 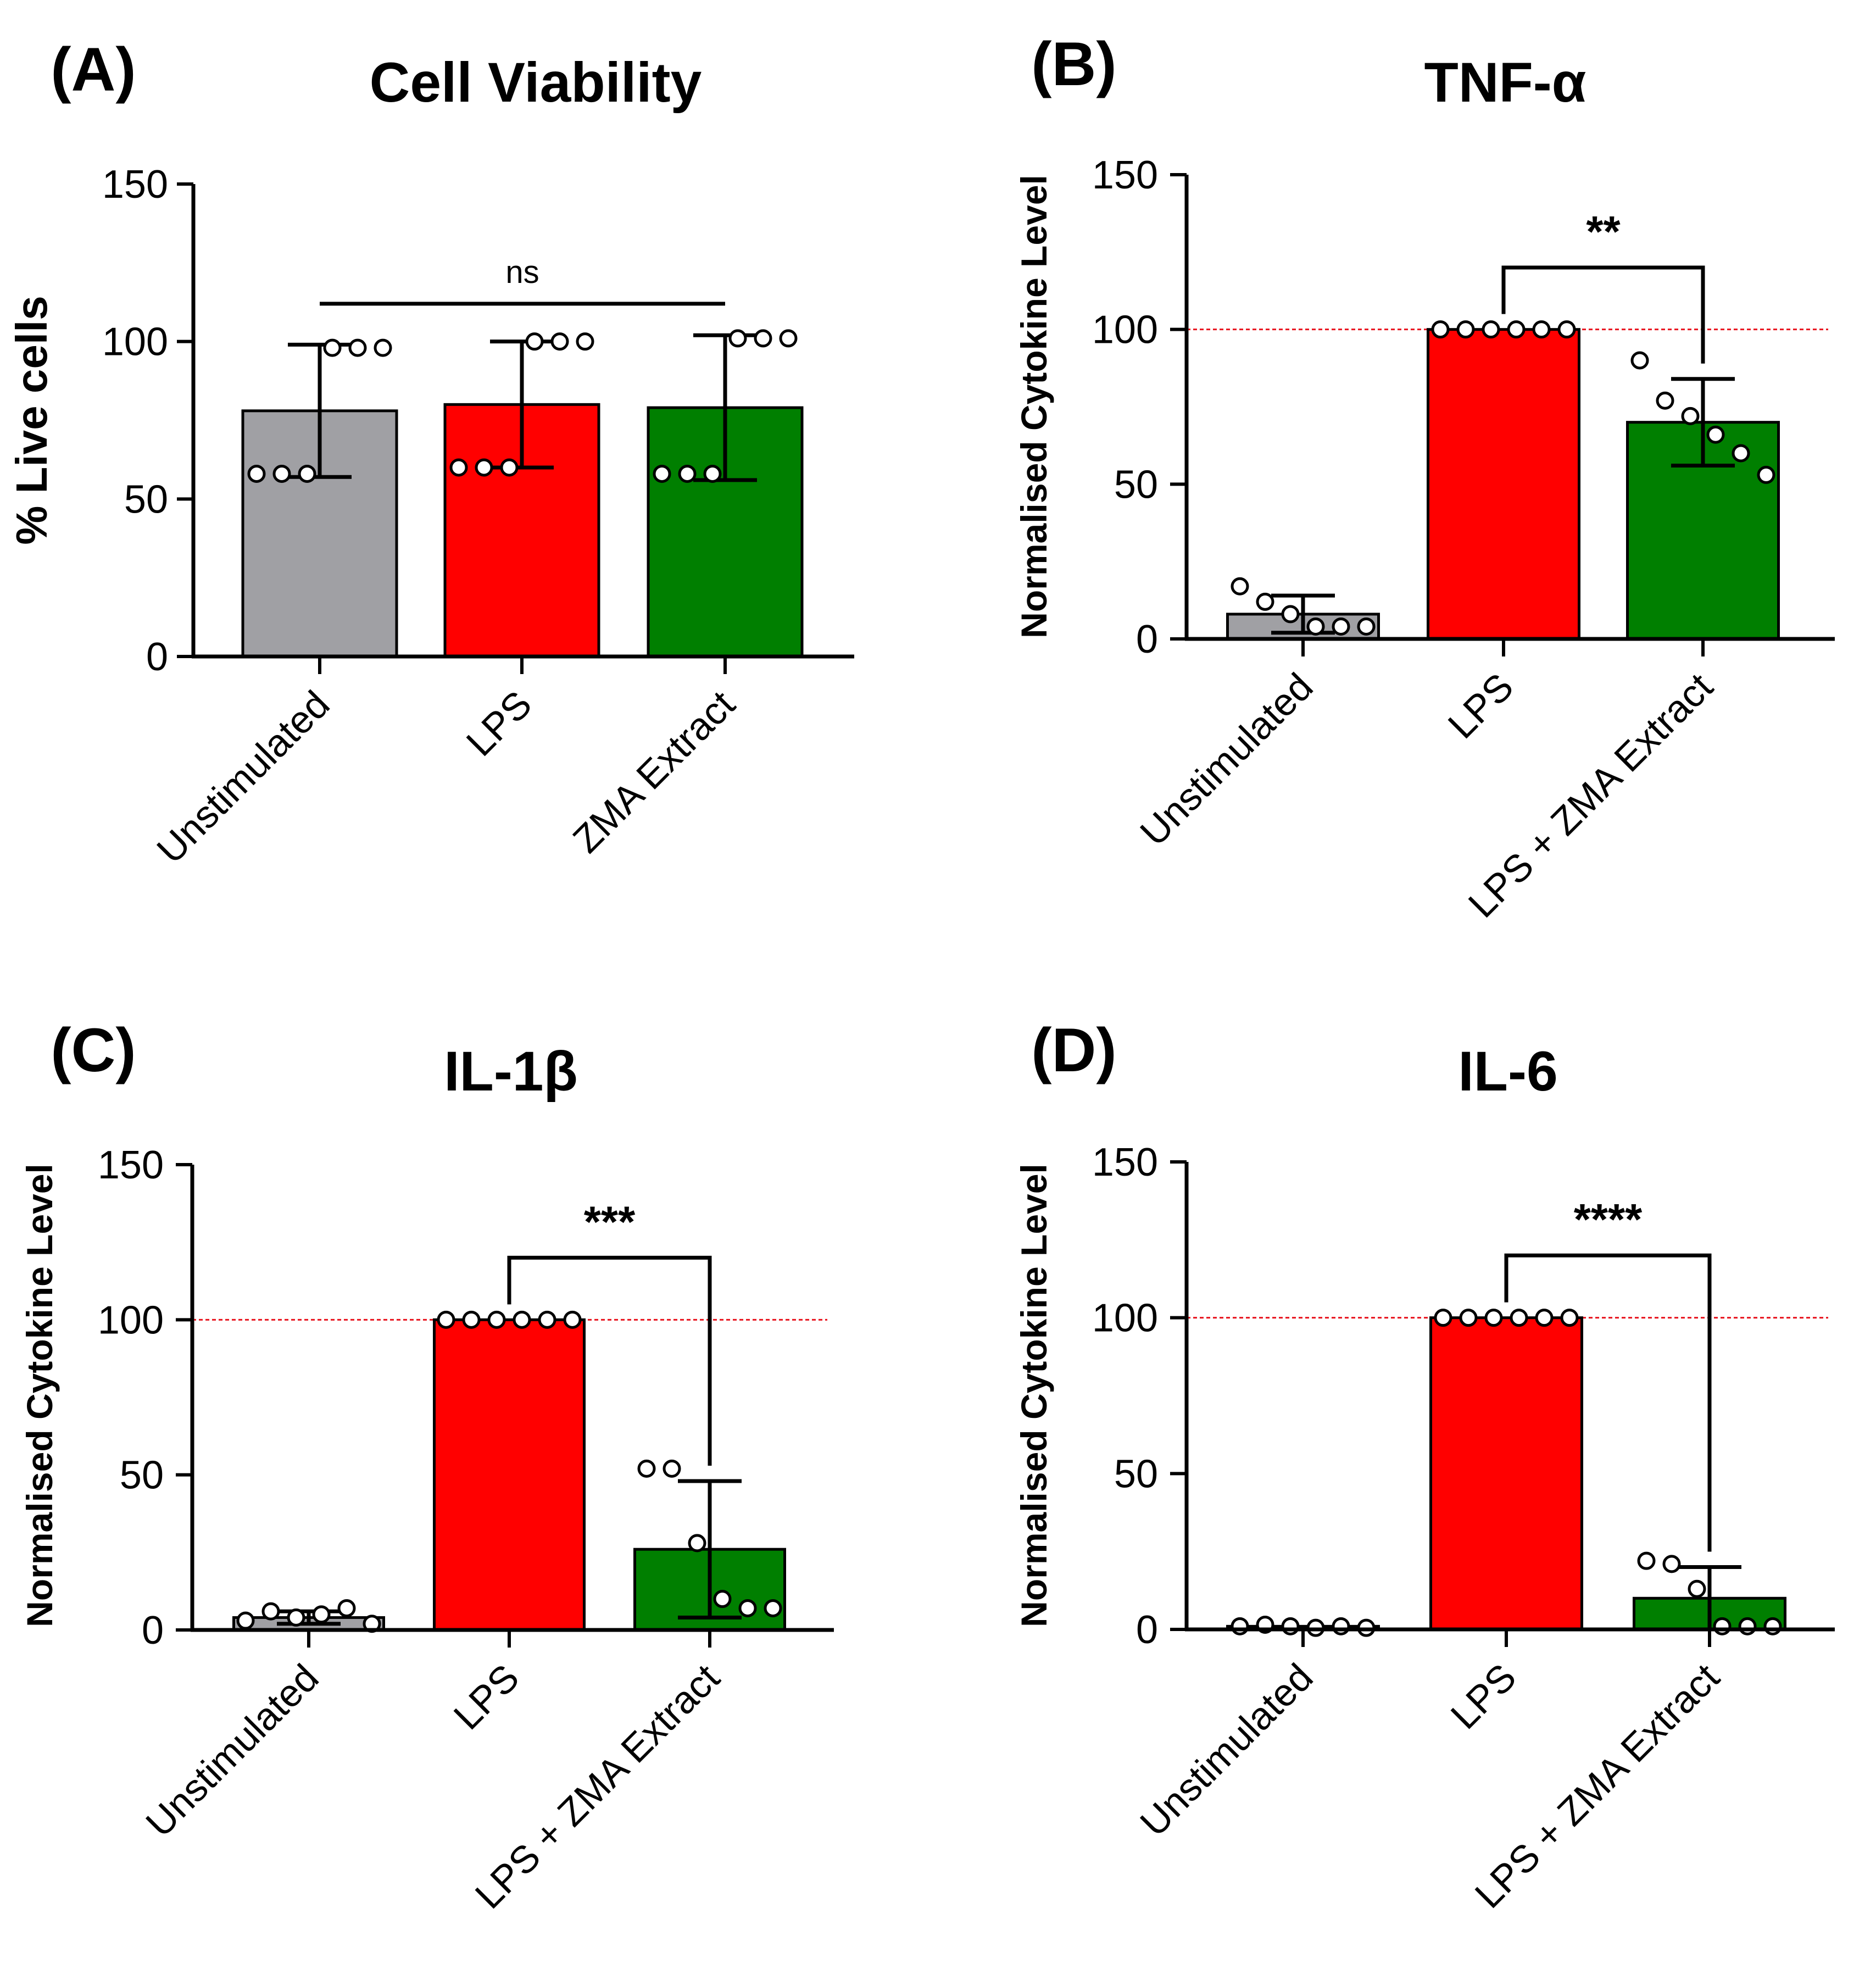 I want to click on significance-label: ***, so click(x=610, y=1221).